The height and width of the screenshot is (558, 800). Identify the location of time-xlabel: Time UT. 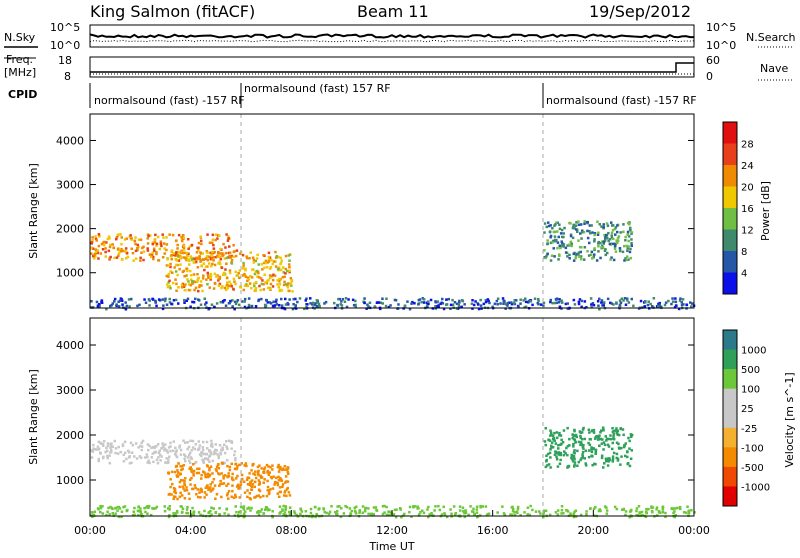
(391, 546).